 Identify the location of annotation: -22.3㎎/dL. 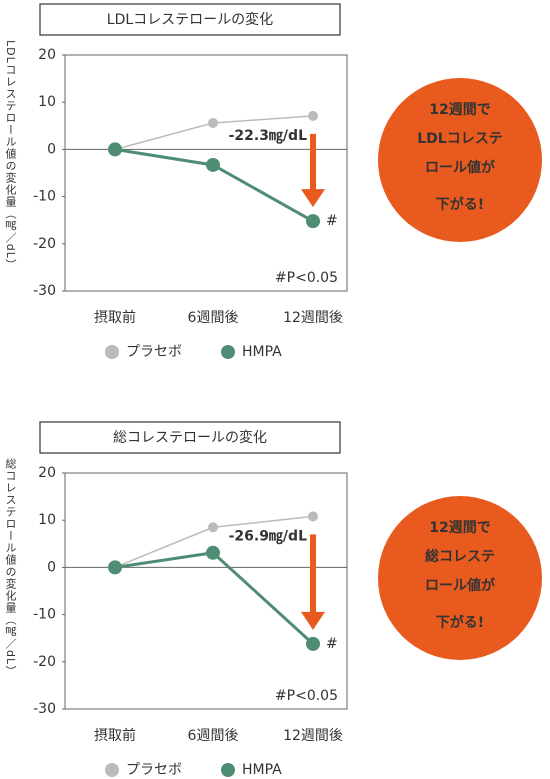
(268, 136).